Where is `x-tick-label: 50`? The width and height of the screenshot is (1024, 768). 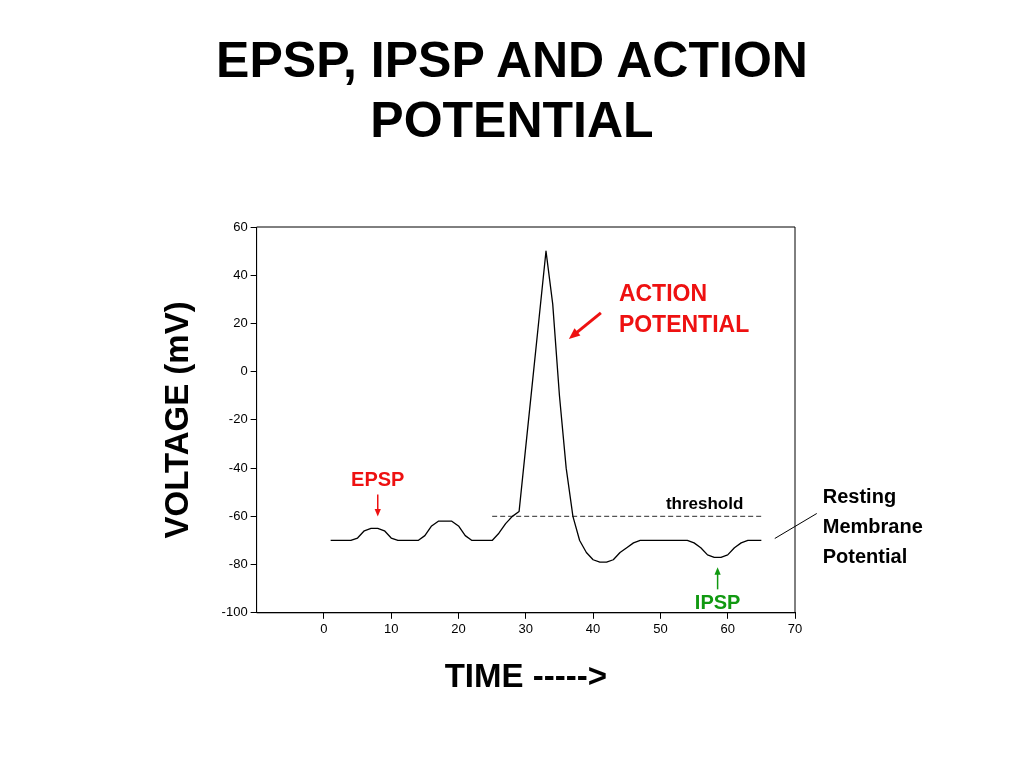 x-tick-label: 50 is located at coordinates (660, 629).